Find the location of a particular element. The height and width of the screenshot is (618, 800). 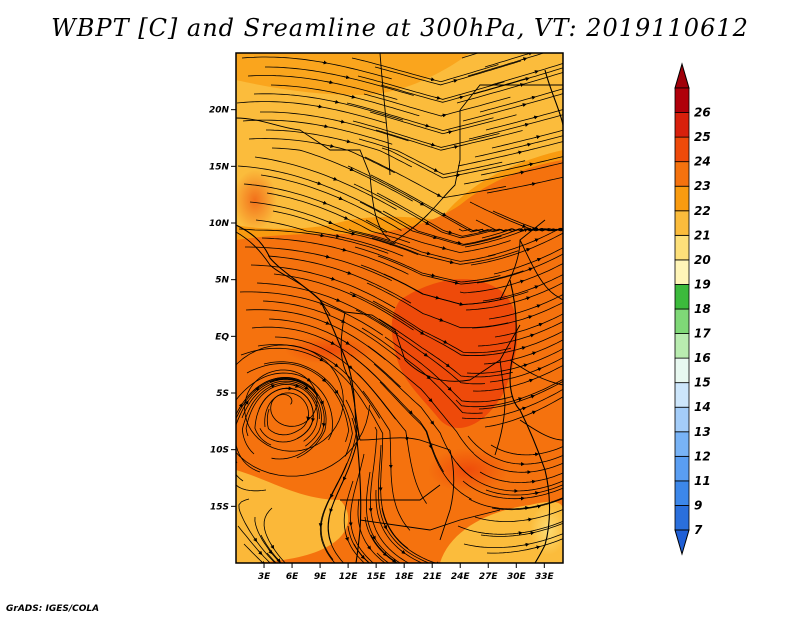

x-axis: 3E 6E 9E 12E 15E 18E 21E 24E 27E 30E 33E is located at coordinates (406, 572).